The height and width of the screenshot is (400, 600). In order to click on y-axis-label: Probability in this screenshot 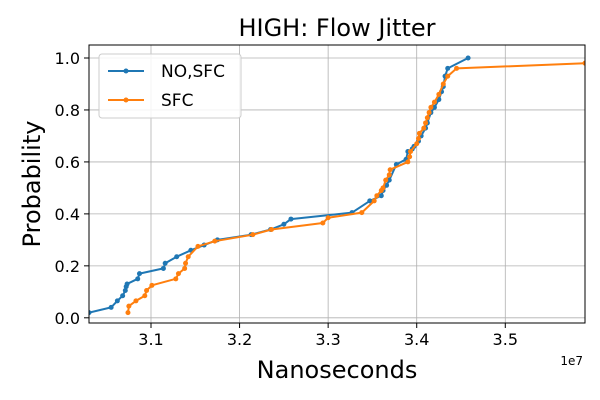, I will do `click(32, 184)`.